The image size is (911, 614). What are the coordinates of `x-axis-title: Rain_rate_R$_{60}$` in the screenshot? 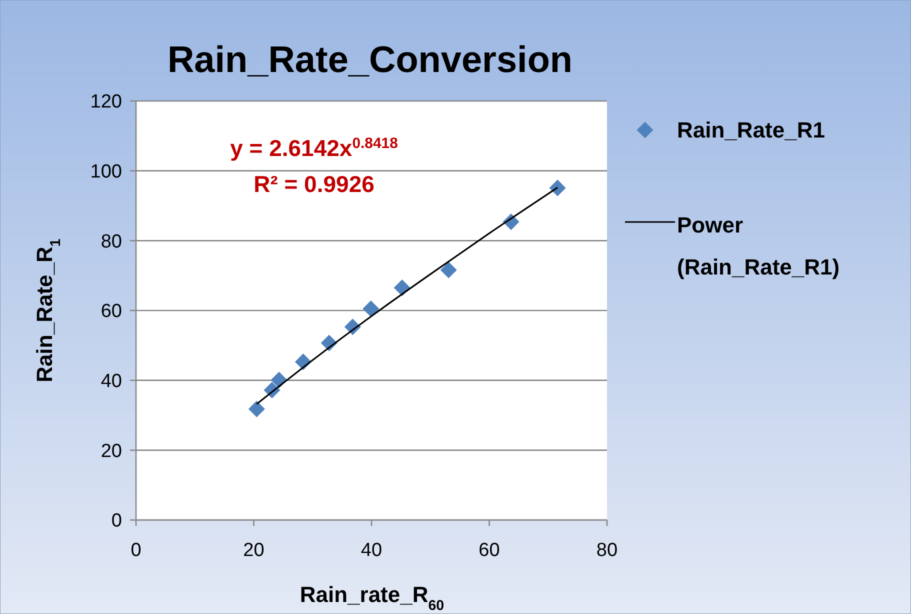 It's located at (372, 598).